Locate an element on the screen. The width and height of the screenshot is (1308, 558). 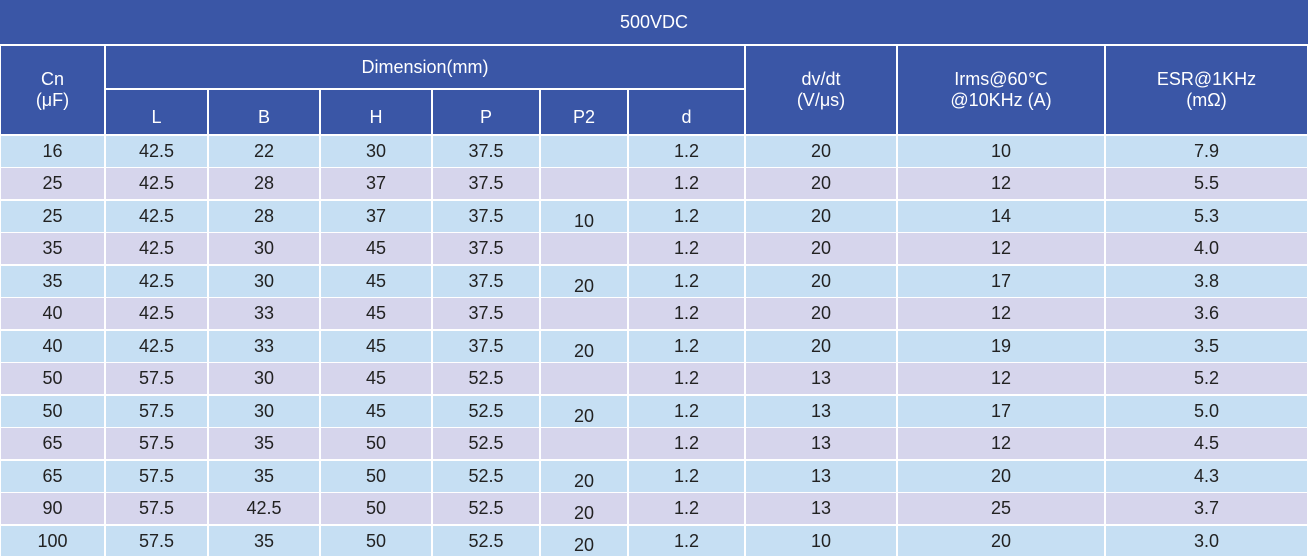
table-cell: 50 is located at coordinates (376, 509).